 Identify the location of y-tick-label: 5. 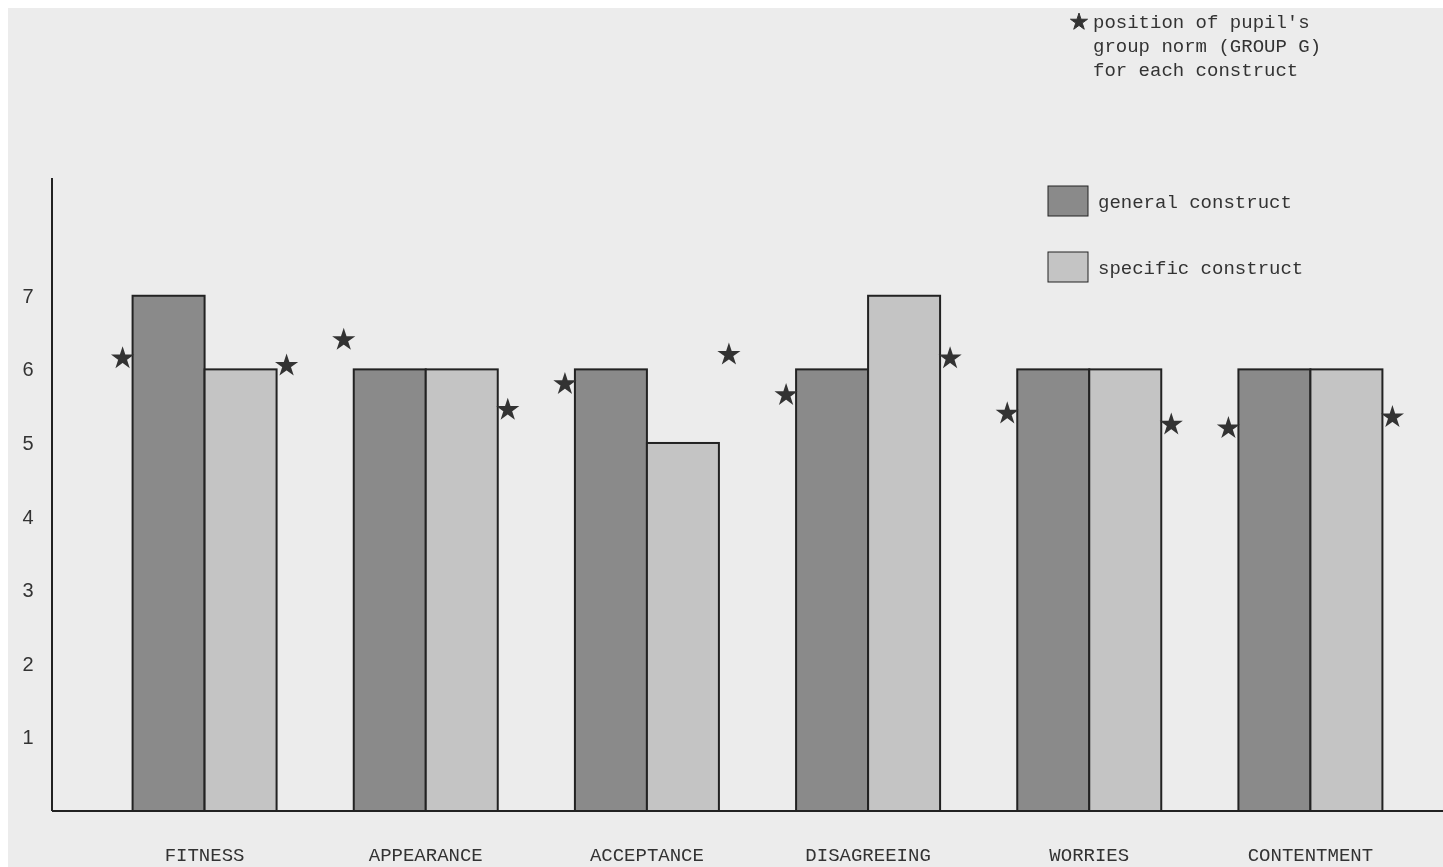
(28, 442).